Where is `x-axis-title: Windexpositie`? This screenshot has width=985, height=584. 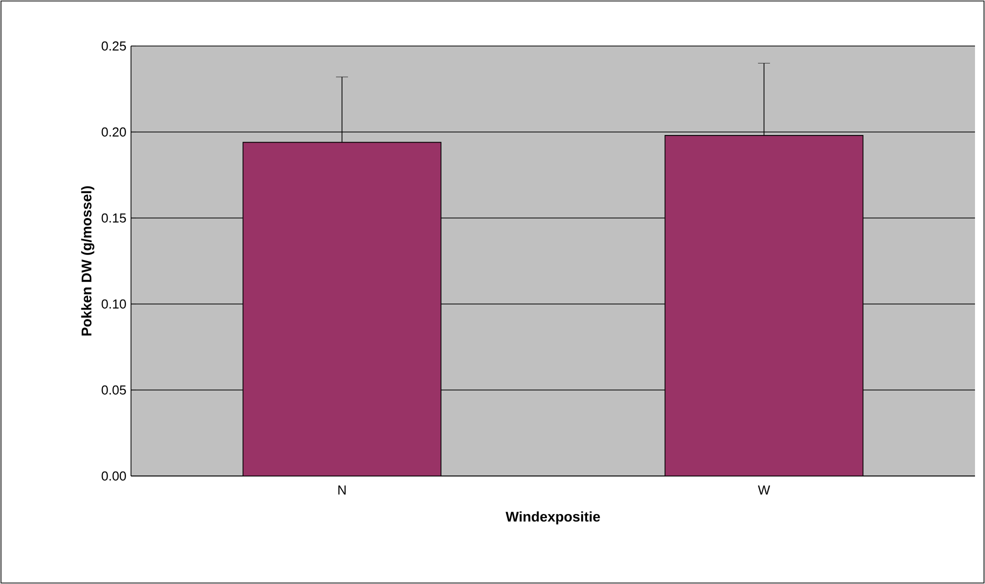
x-axis-title: Windexpositie is located at coordinates (553, 517).